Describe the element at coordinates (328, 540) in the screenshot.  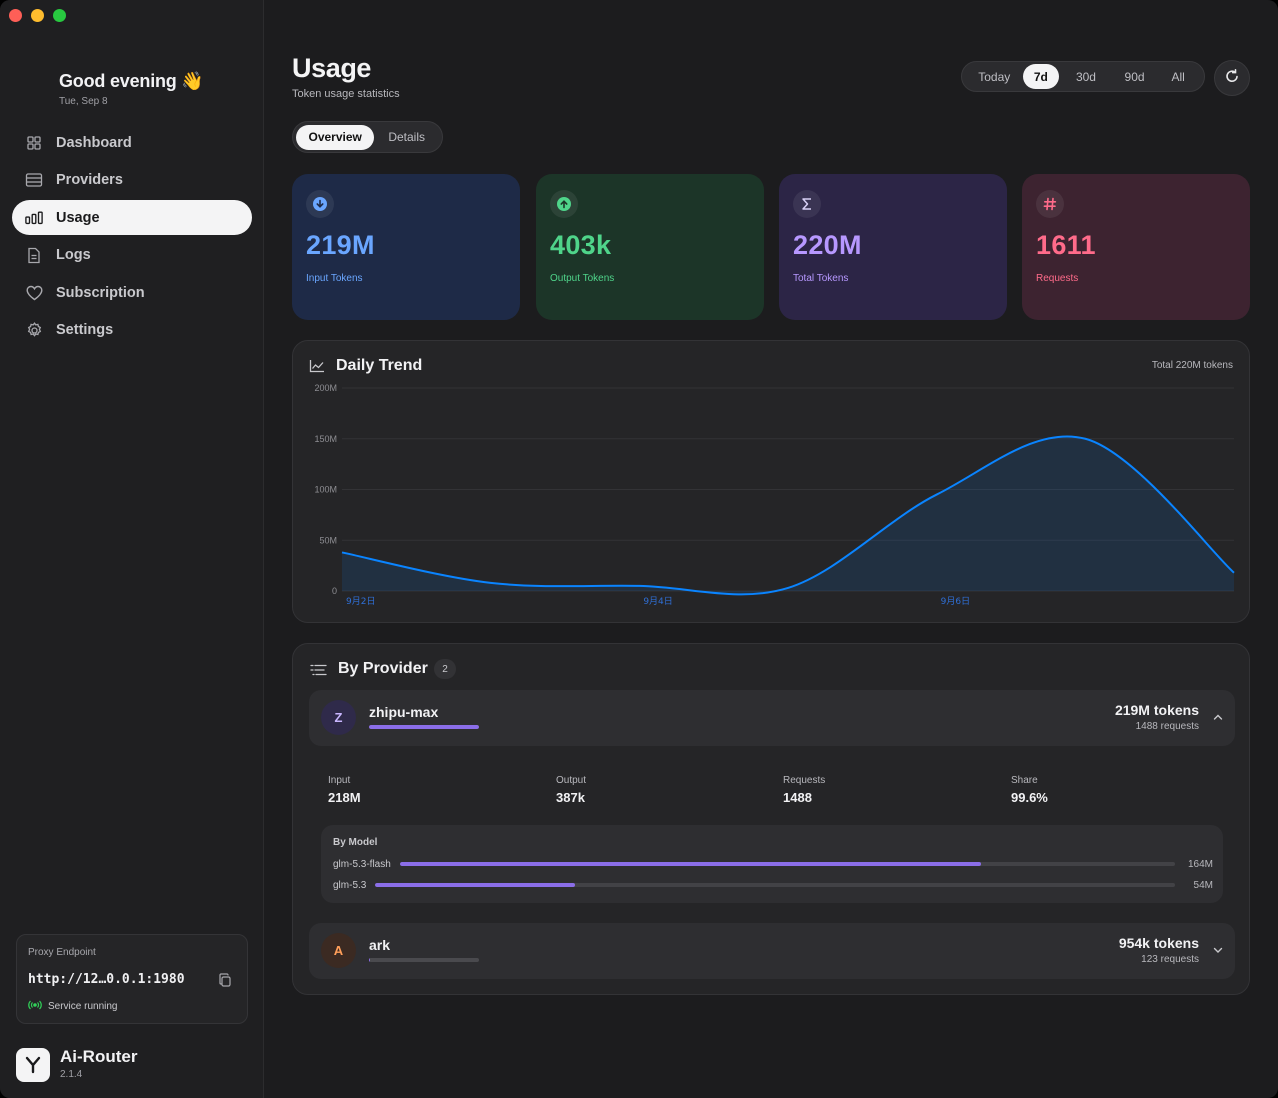
I see `y-tick-label: 50M` at that location.